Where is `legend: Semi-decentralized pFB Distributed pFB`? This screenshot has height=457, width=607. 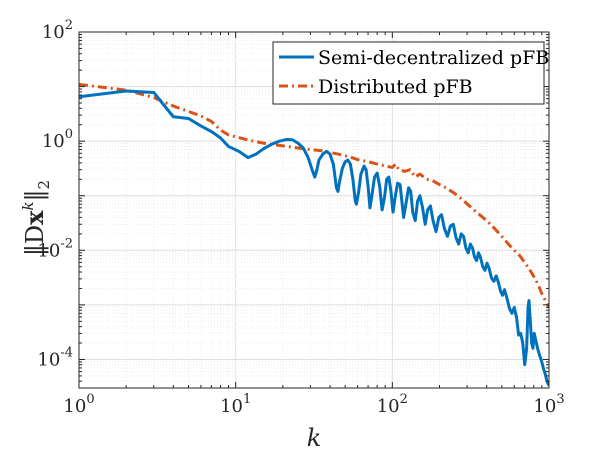
legend: Semi-decentralized pFB Distributed pFB is located at coordinates (410, 73).